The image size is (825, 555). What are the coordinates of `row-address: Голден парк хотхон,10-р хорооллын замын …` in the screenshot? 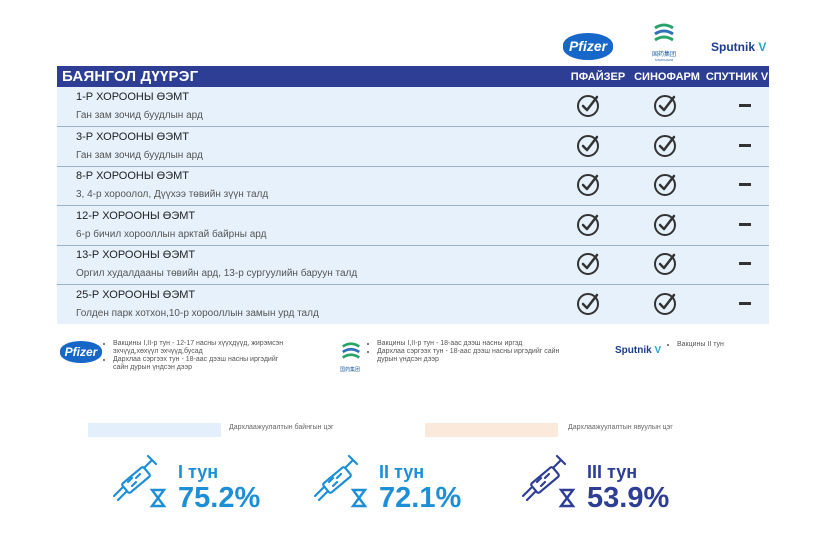 It's located at (197, 313).